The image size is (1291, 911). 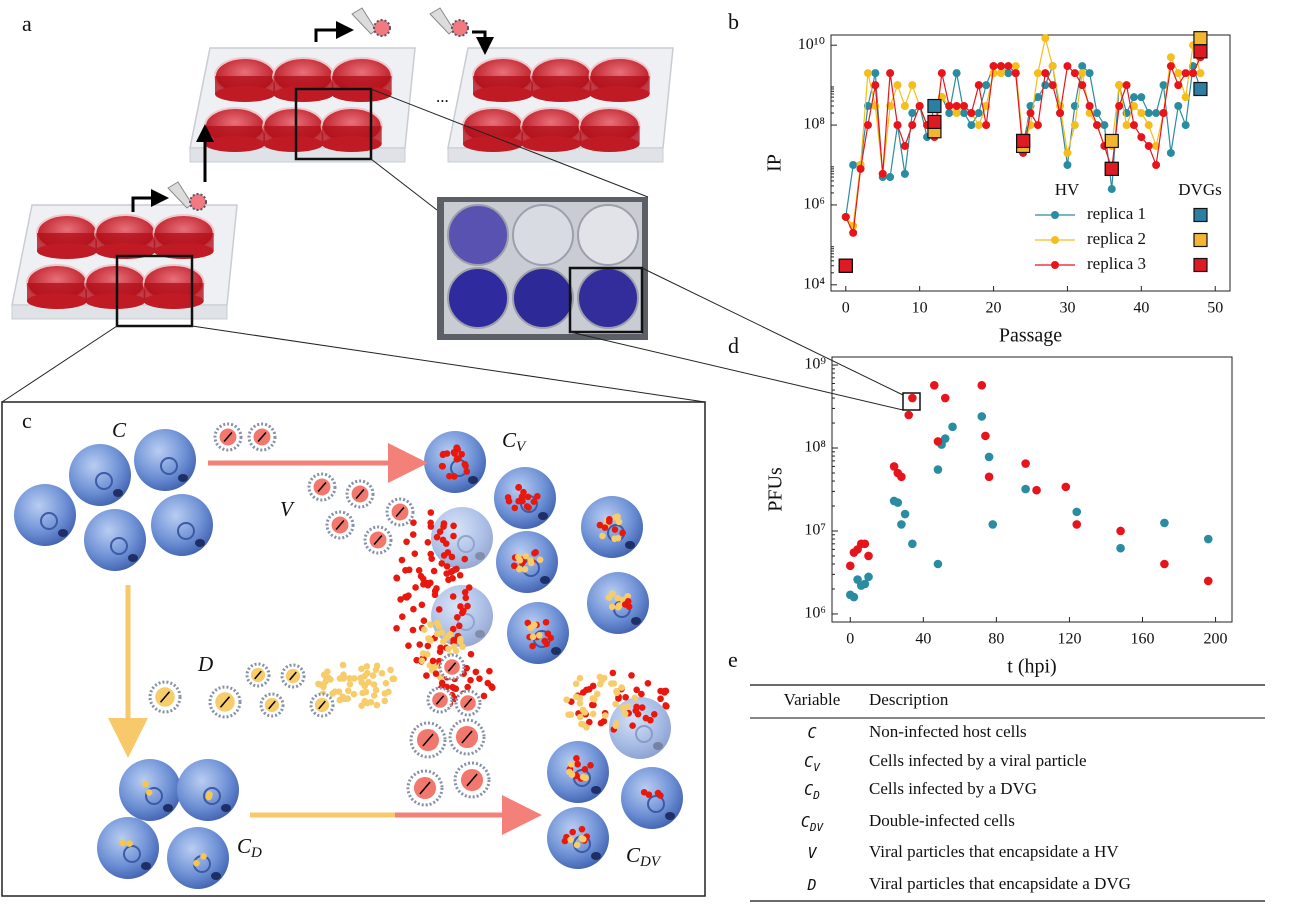 I want to click on x-tick-label: 160, so click(x=1143, y=639).